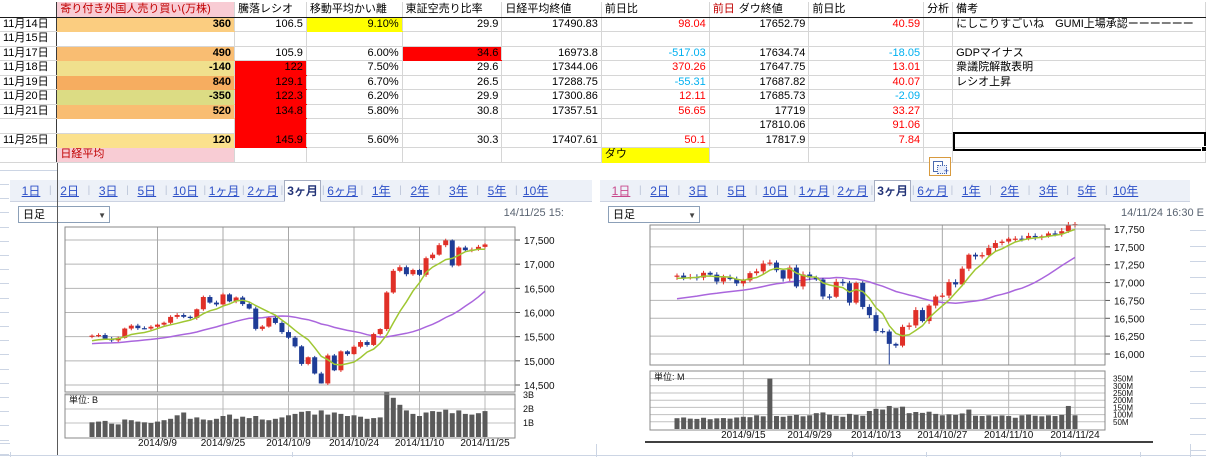  I want to click on cell-ad-ratio: 134.8, so click(270, 111).